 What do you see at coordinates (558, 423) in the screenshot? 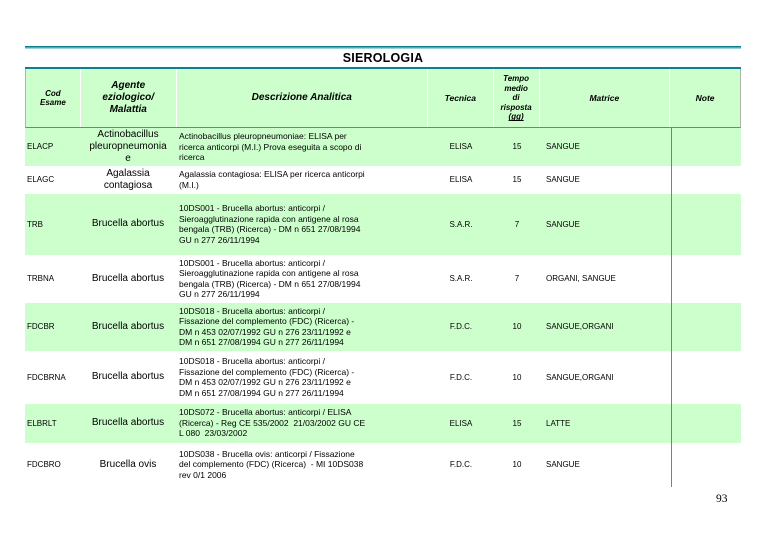
I see `cell-matrice: LATTE` at bounding box center [558, 423].